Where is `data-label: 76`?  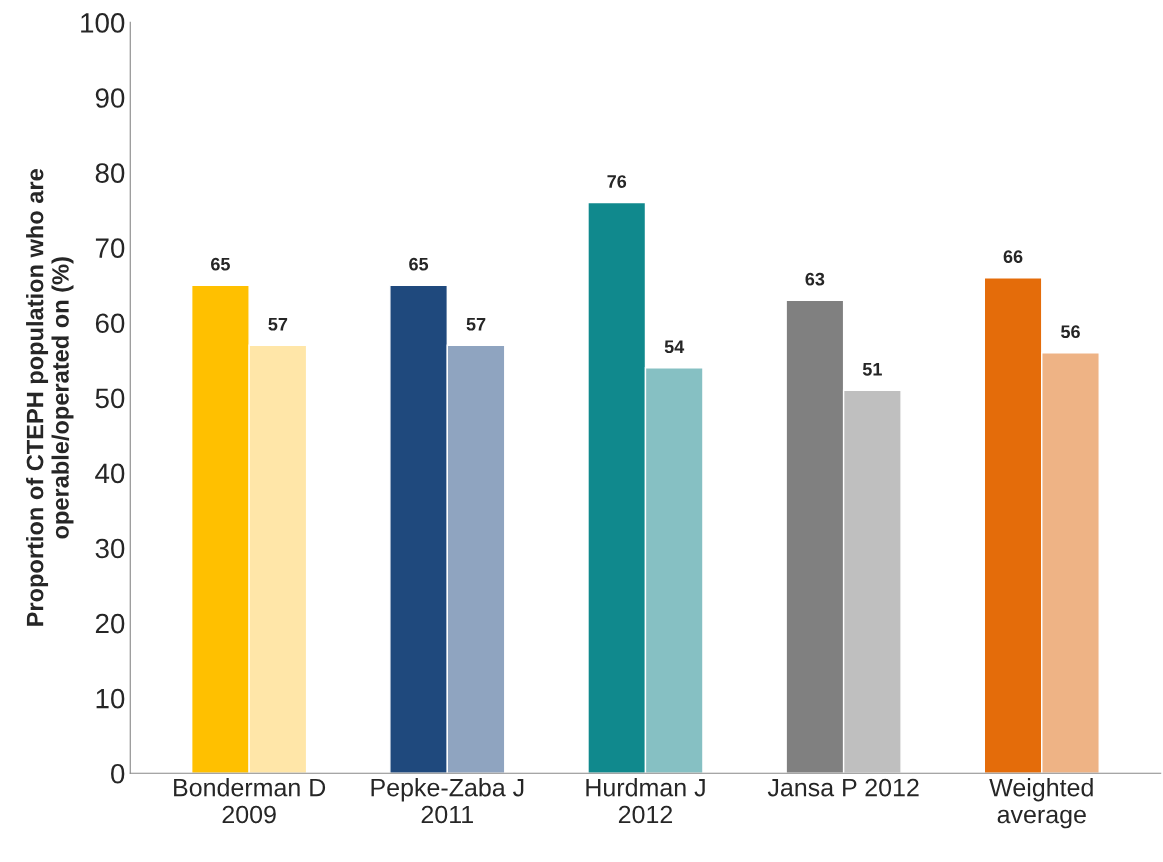
data-label: 76 is located at coordinates (617, 181).